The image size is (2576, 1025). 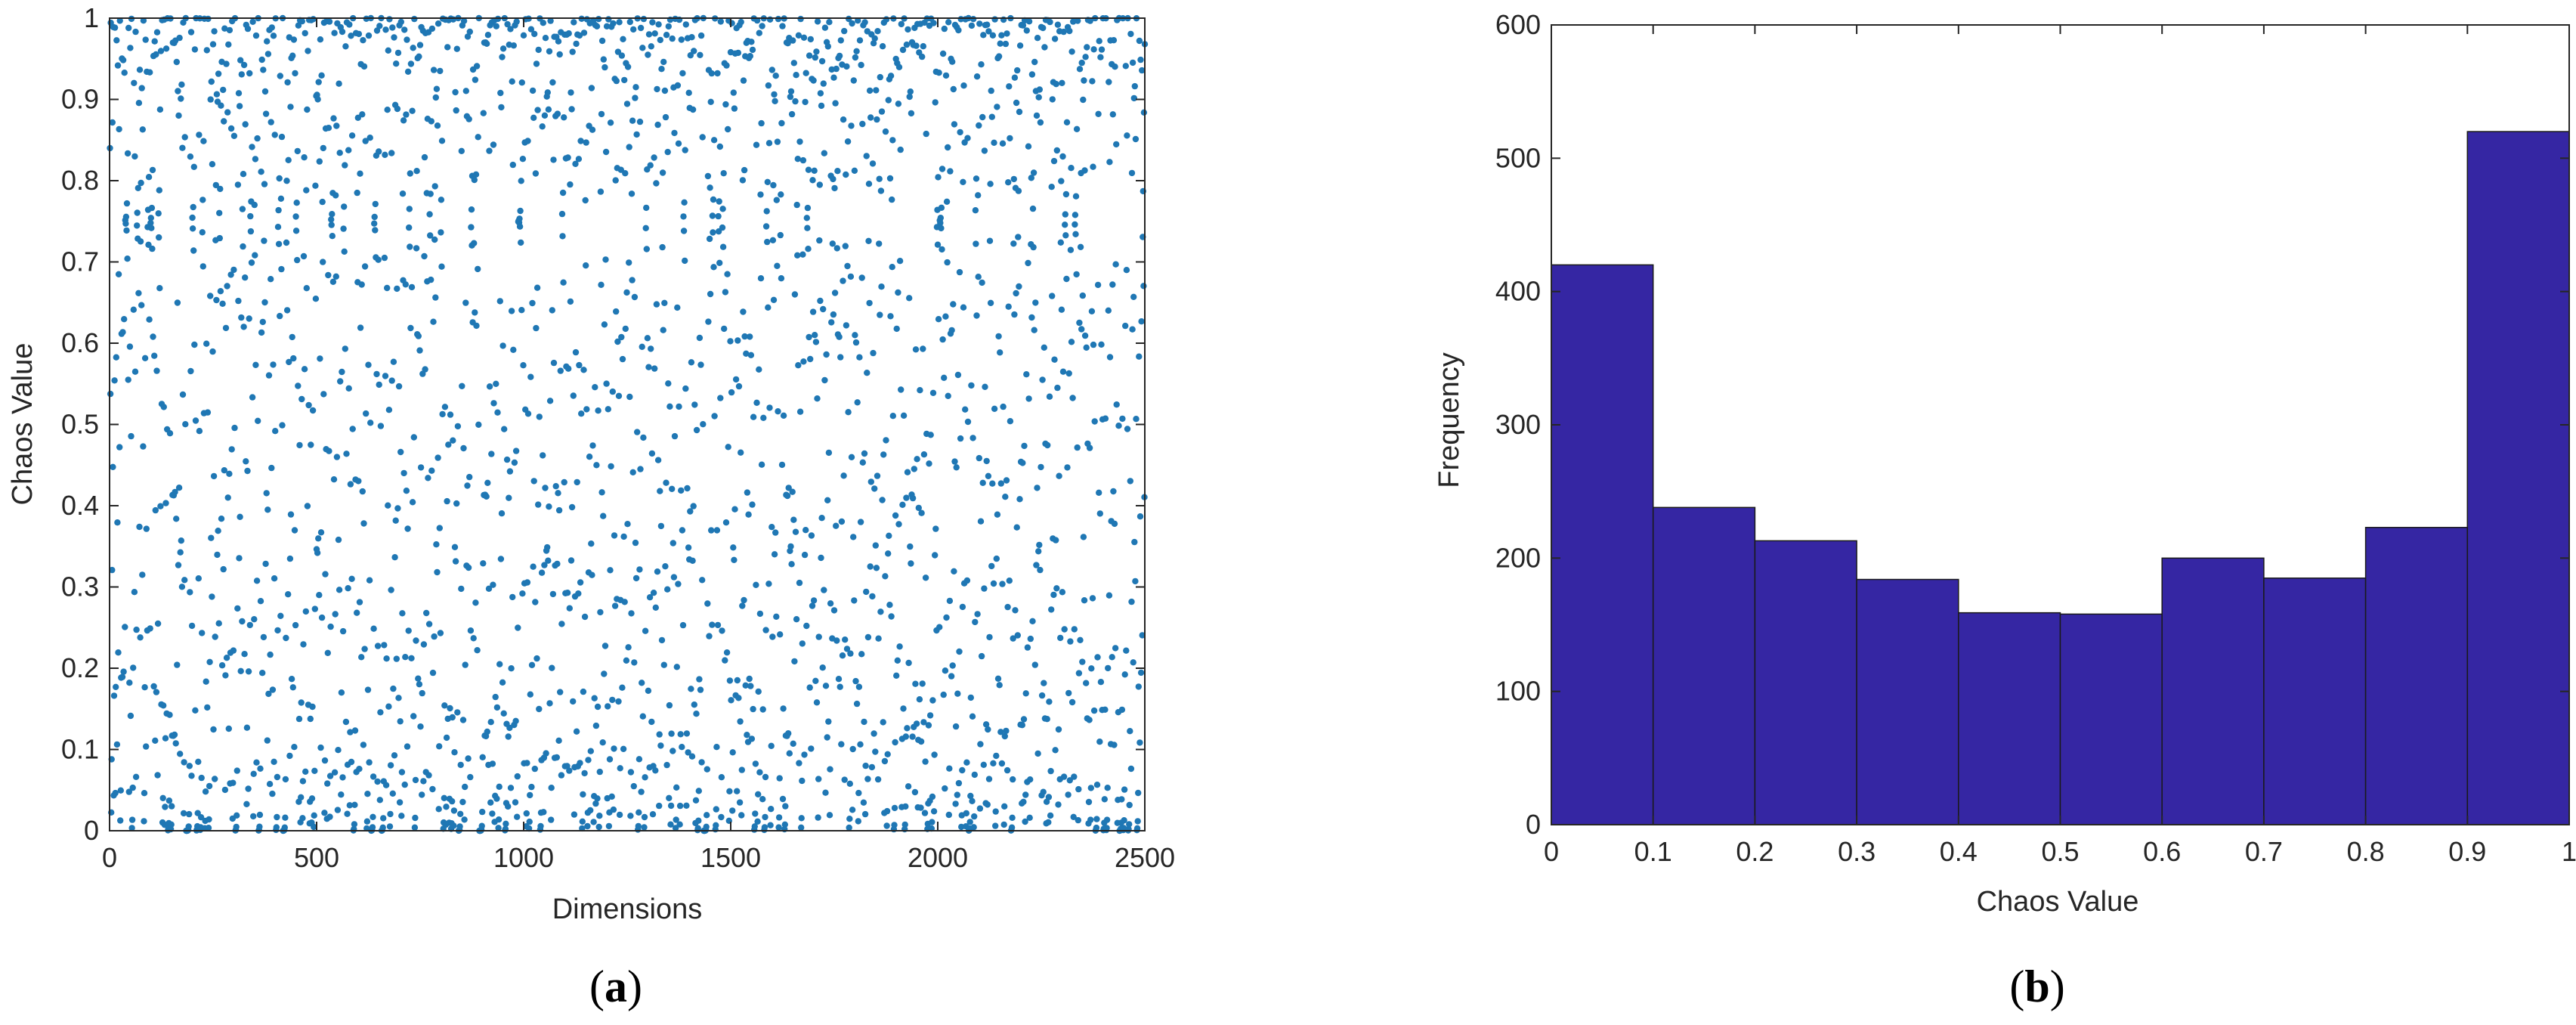 What do you see at coordinates (1518, 157) in the screenshot?
I see `histogram-y-tick-label: 500` at bounding box center [1518, 157].